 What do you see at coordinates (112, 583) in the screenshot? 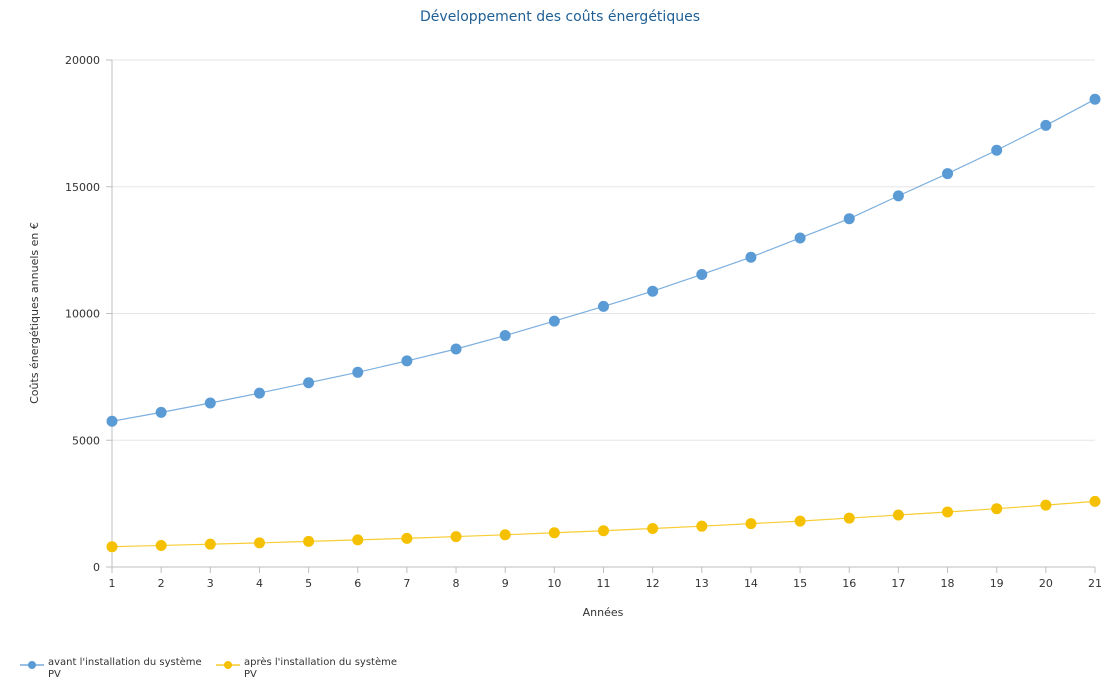
I see `x-tick-label: 1` at bounding box center [112, 583].